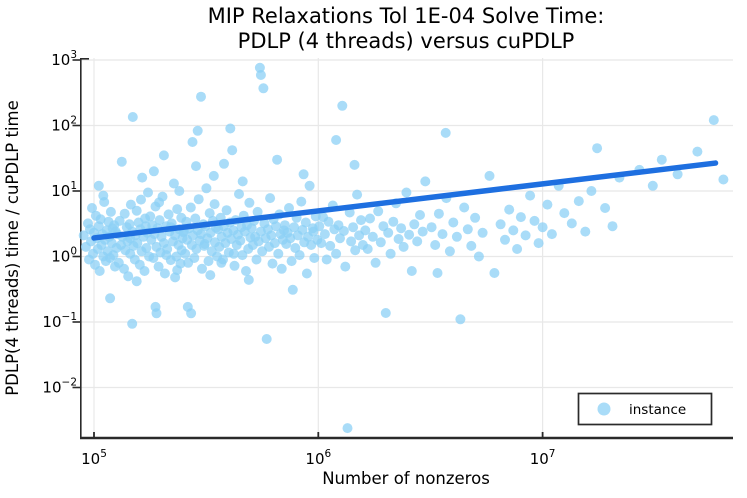  What do you see at coordinates (318, 458) in the screenshot?
I see `svg-text: 10⁶` at bounding box center [318, 458].